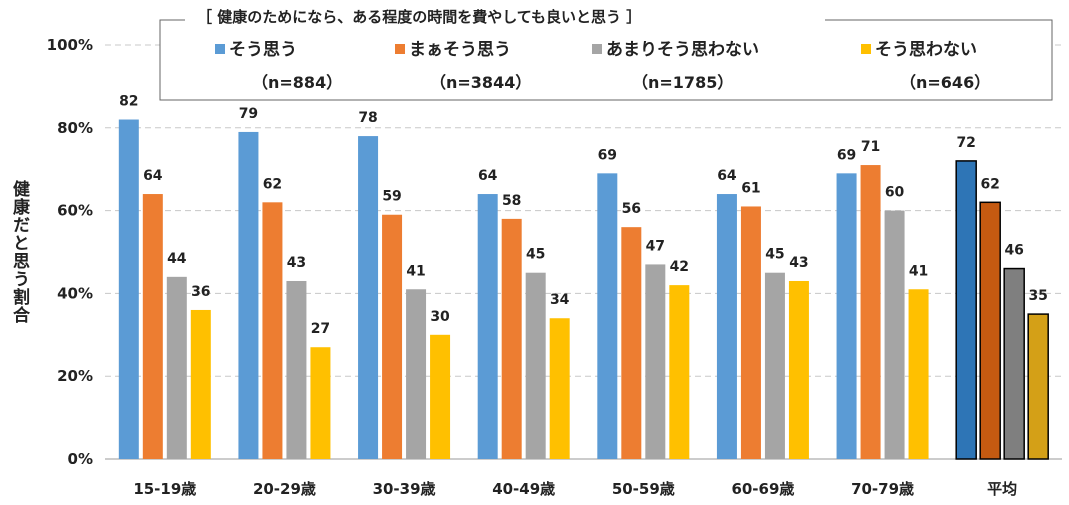 Image resolution: width=1069 pixels, height=505 pixels. I want to click on legend-sample-size: （n=3844）, so click(480, 82).